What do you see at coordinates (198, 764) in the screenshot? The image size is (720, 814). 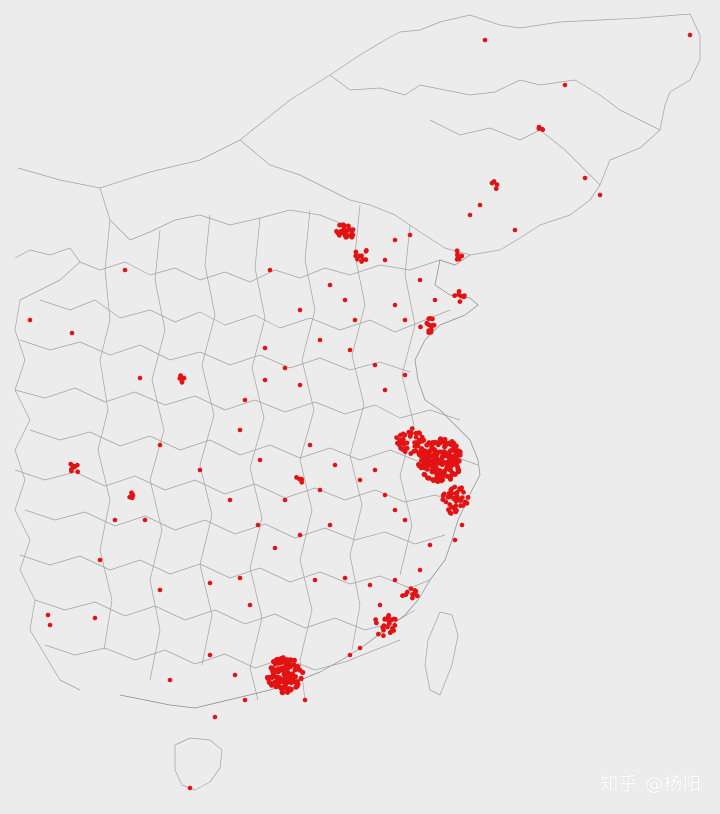 I see `hainan-island` at bounding box center [198, 764].